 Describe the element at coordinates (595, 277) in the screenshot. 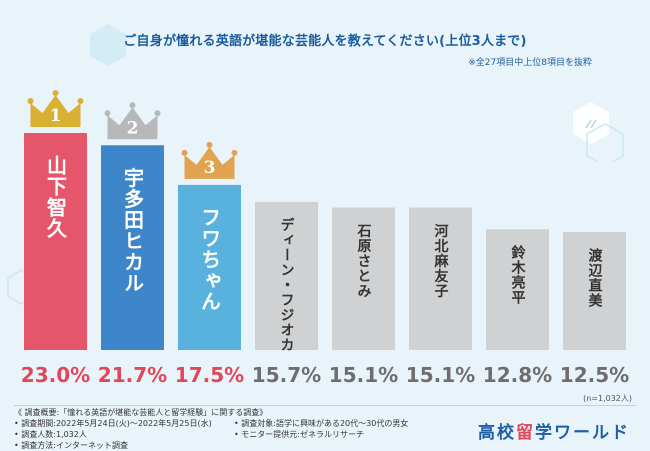

I see `category-label-8: 渡辺直美` at that location.